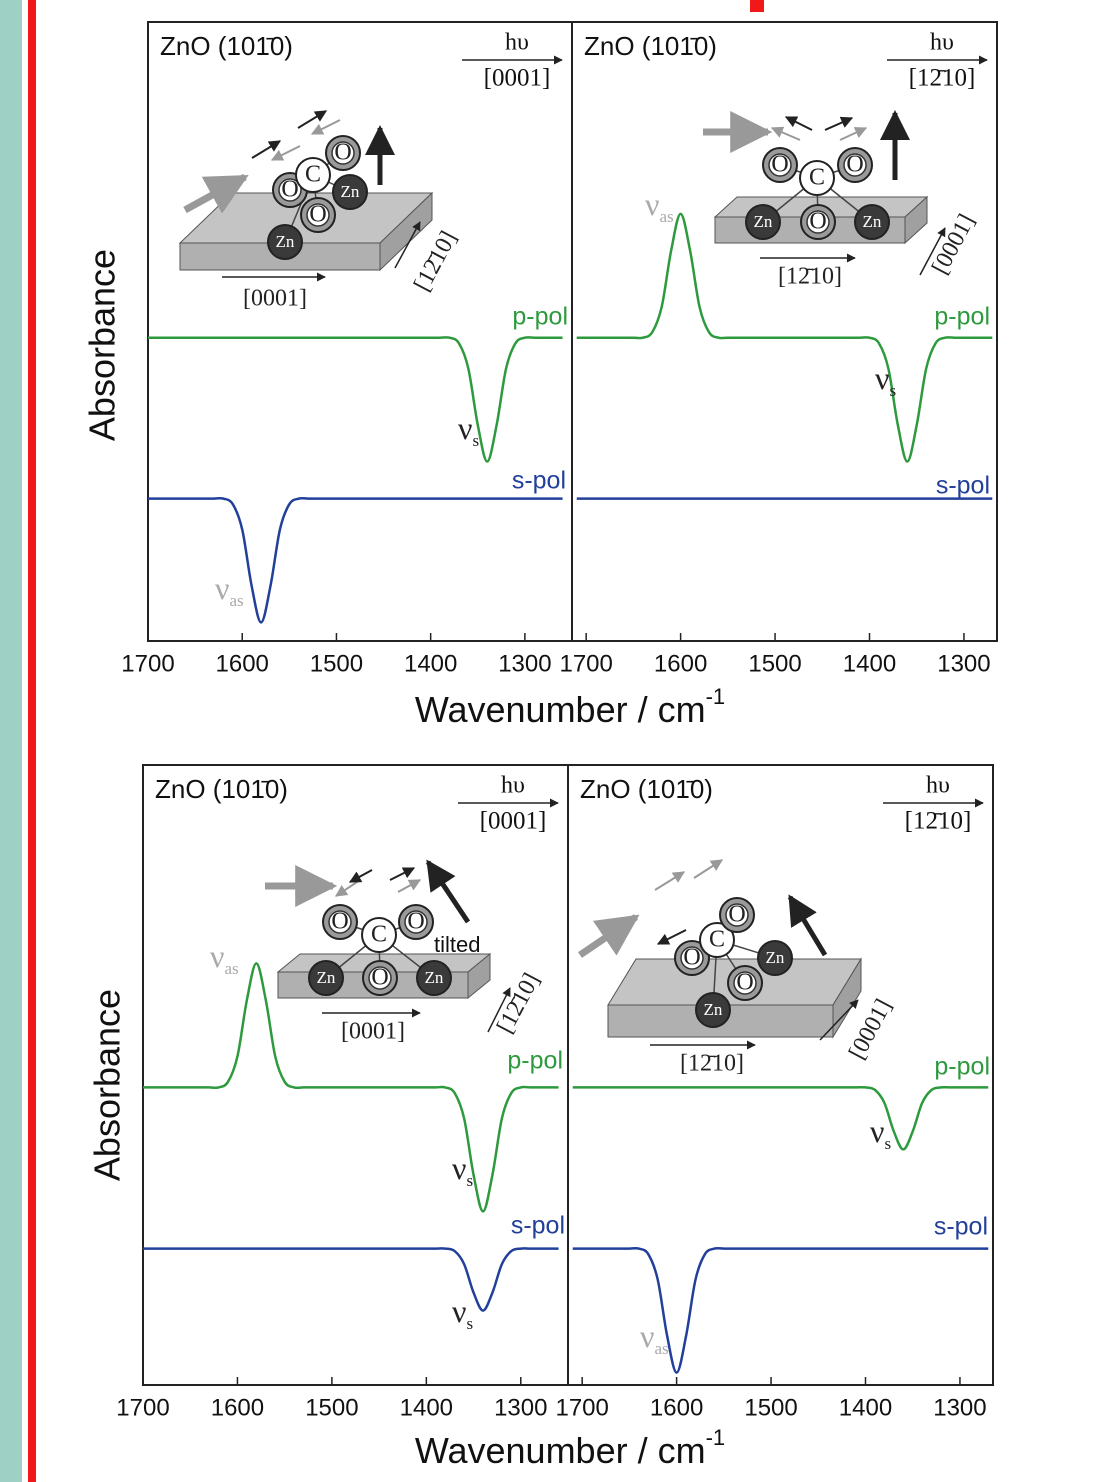  I want to click on x-tick-label: 1400, so click(430, 663).